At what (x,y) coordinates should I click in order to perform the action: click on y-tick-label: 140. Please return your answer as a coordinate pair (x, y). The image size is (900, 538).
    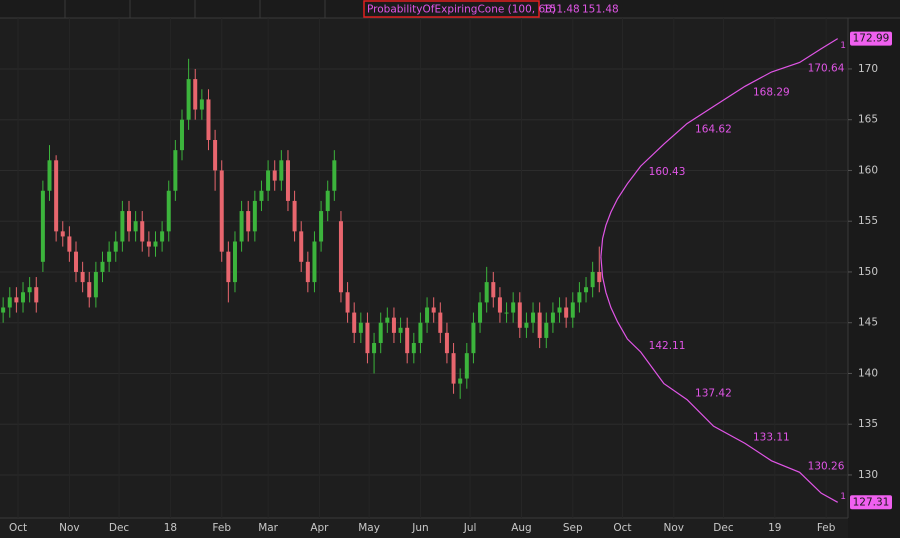
    Looking at the image, I should click on (868, 373).